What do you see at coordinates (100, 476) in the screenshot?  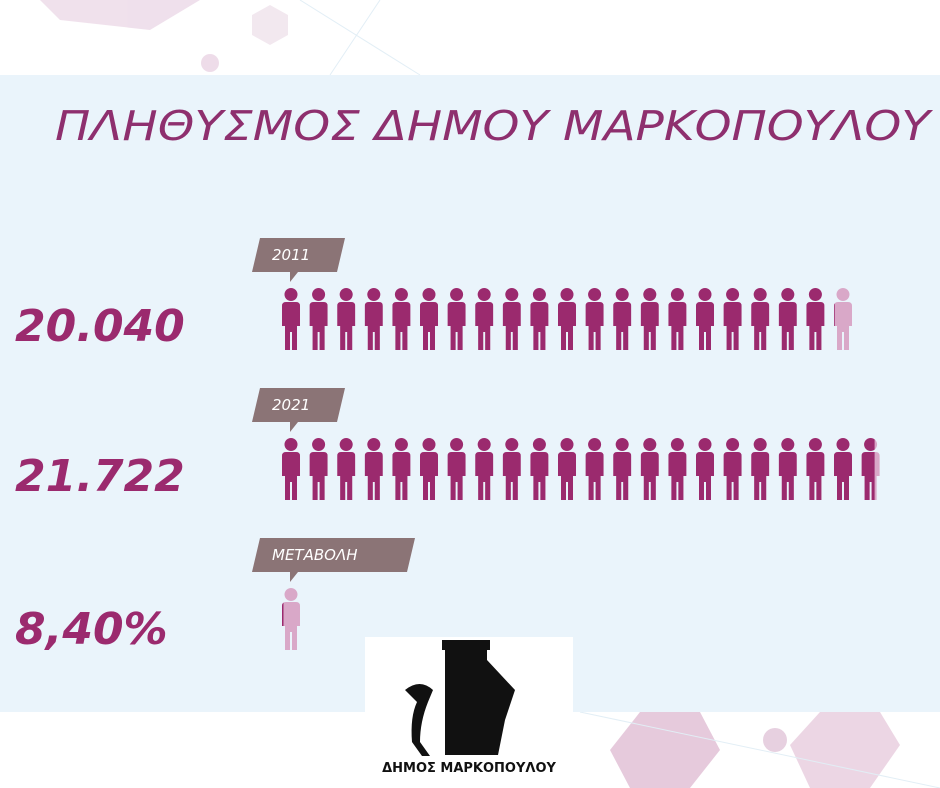 I see `value-label: 21.722` at bounding box center [100, 476].